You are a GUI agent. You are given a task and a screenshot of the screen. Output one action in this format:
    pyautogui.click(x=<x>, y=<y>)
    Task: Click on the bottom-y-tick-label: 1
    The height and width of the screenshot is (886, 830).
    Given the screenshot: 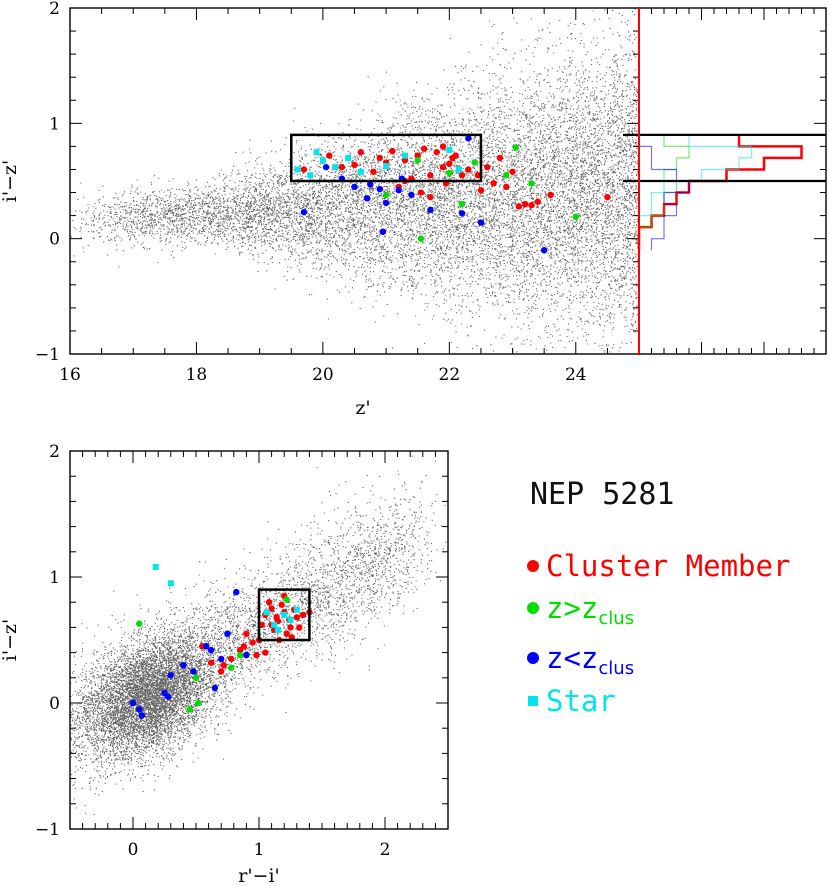 What is the action you would take?
    pyautogui.click(x=54, y=578)
    